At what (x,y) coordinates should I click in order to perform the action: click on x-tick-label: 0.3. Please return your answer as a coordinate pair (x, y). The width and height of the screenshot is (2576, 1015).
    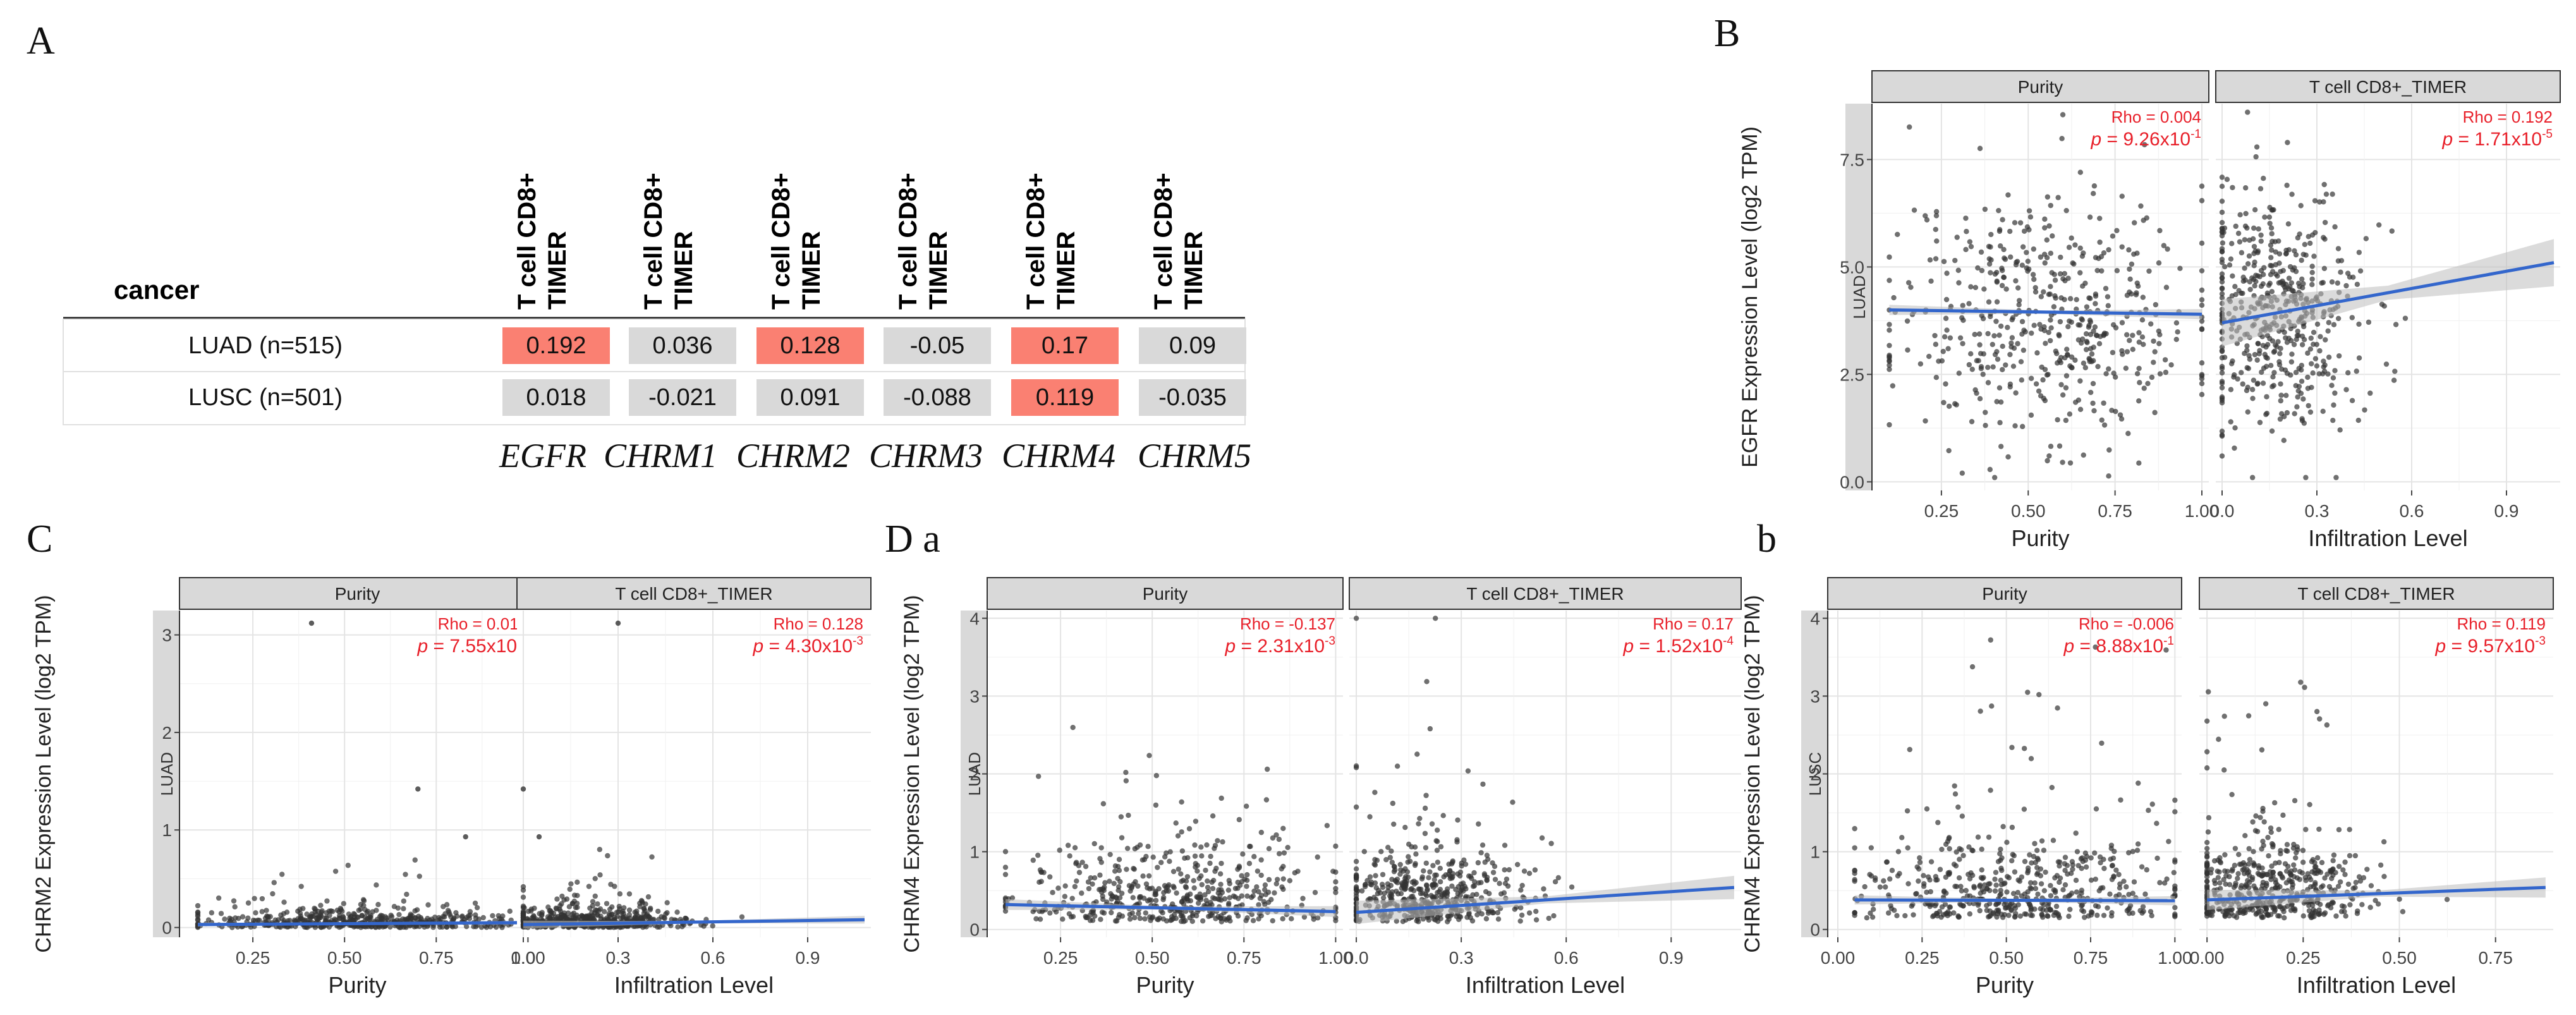
    Looking at the image, I should click on (2317, 511).